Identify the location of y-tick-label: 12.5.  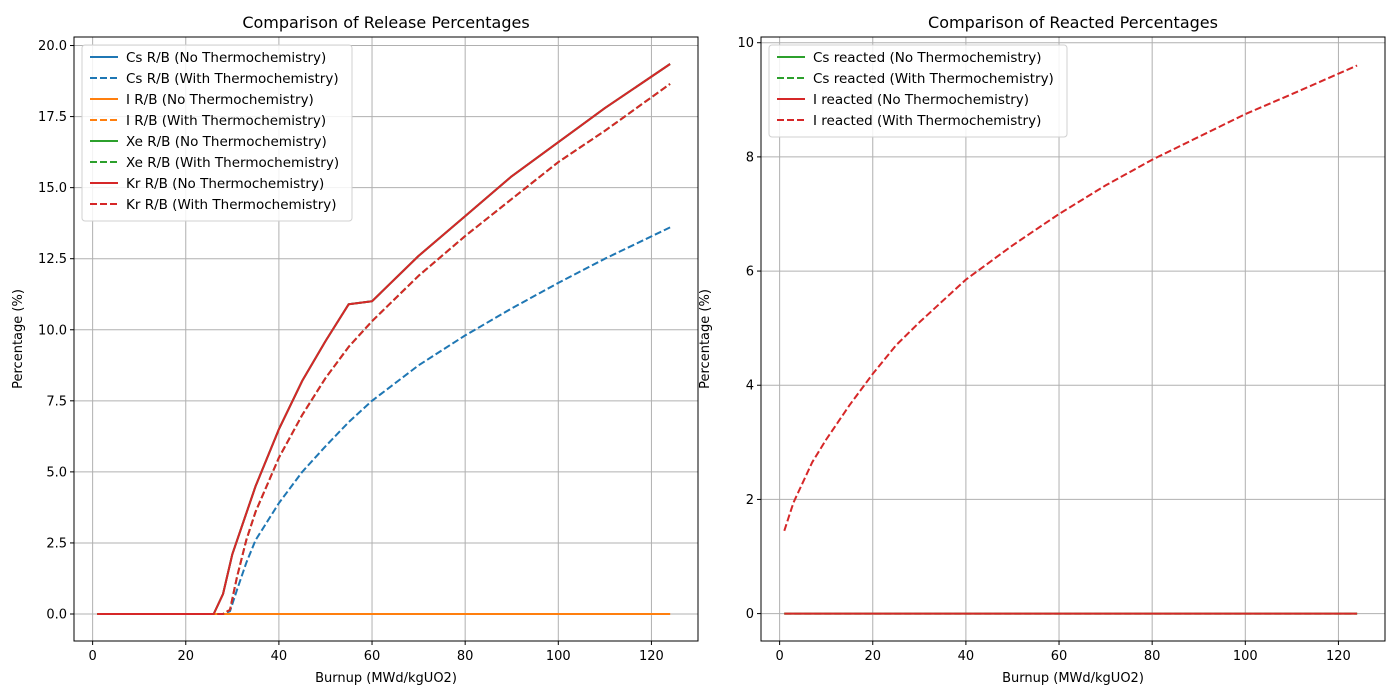
(52, 259).